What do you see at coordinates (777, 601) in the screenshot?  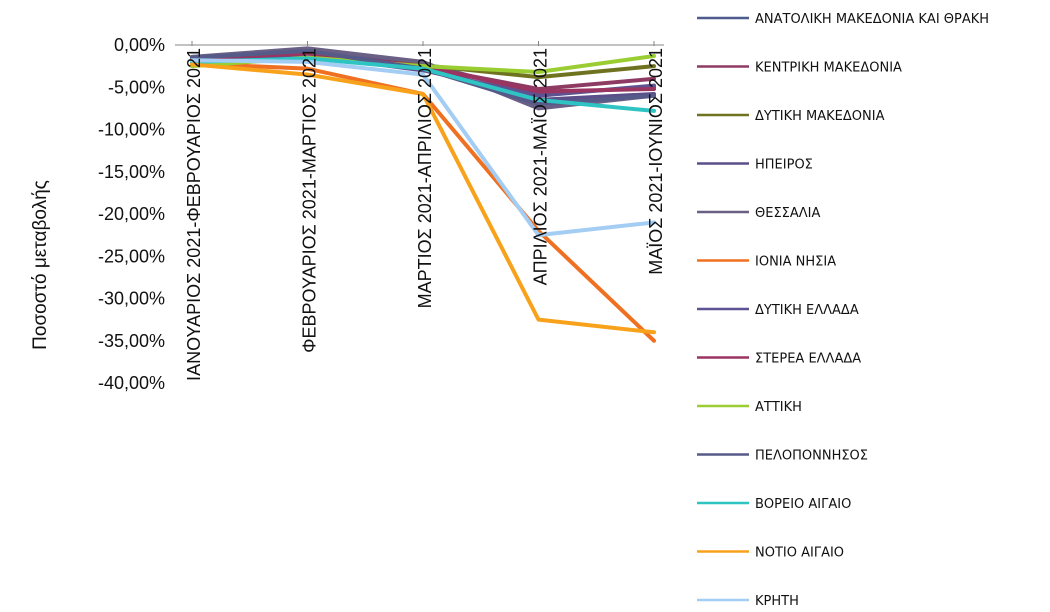 I see `legend-label: ΚΡΗΤΗ` at bounding box center [777, 601].